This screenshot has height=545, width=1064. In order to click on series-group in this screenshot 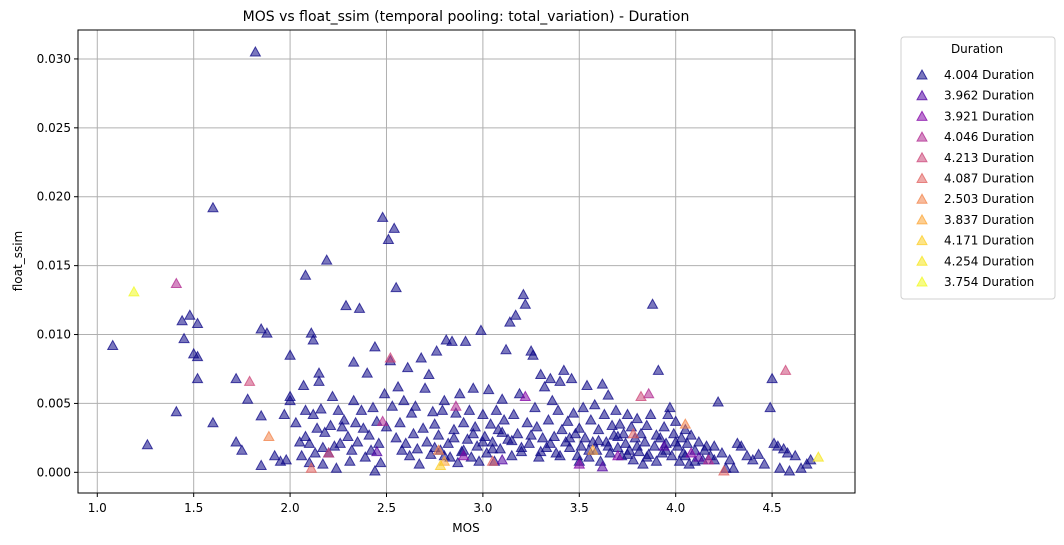, I will do `click(818, 456)`.